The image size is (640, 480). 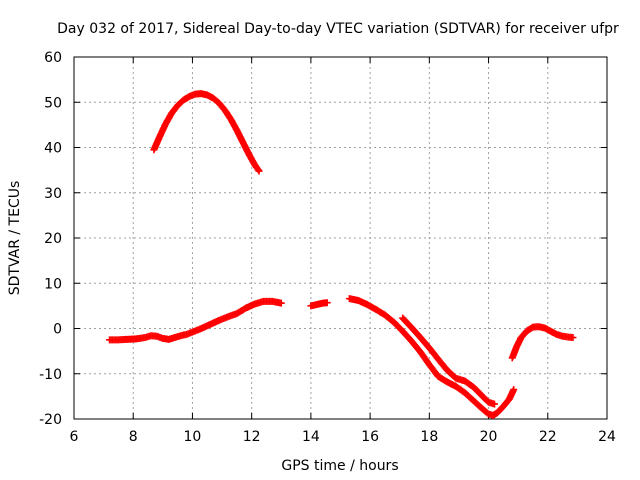 I want to click on y-tick-label: 50, so click(x=53, y=103).